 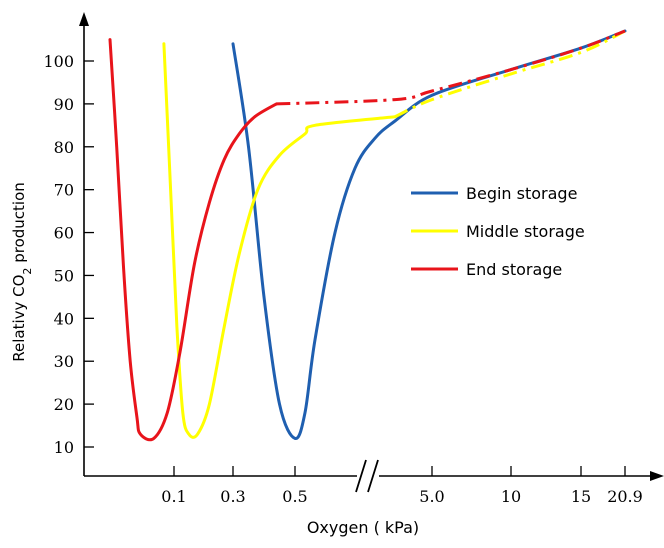 I want to click on x-tick-label: 5.0, so click(x=431, y=496).